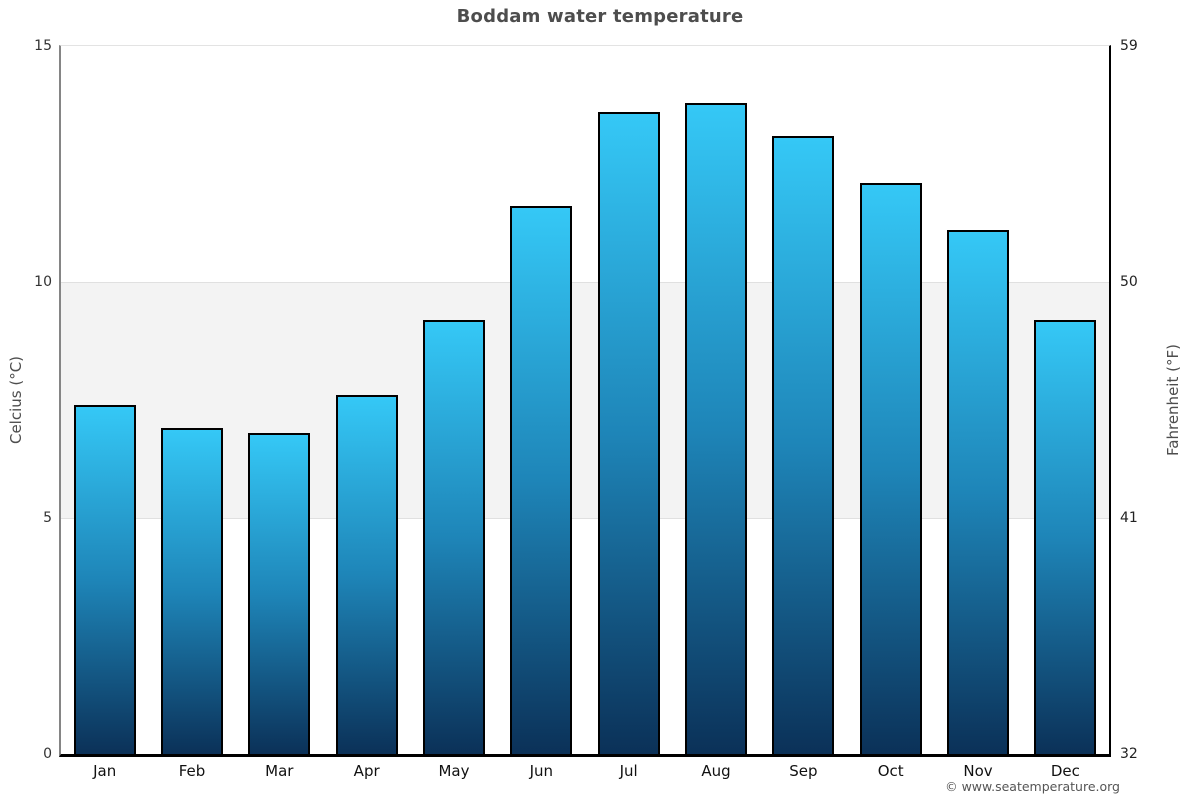 The width and height of the screenshot is (1200, 800). I want to click on month-label-may: May, so click(454, 771).